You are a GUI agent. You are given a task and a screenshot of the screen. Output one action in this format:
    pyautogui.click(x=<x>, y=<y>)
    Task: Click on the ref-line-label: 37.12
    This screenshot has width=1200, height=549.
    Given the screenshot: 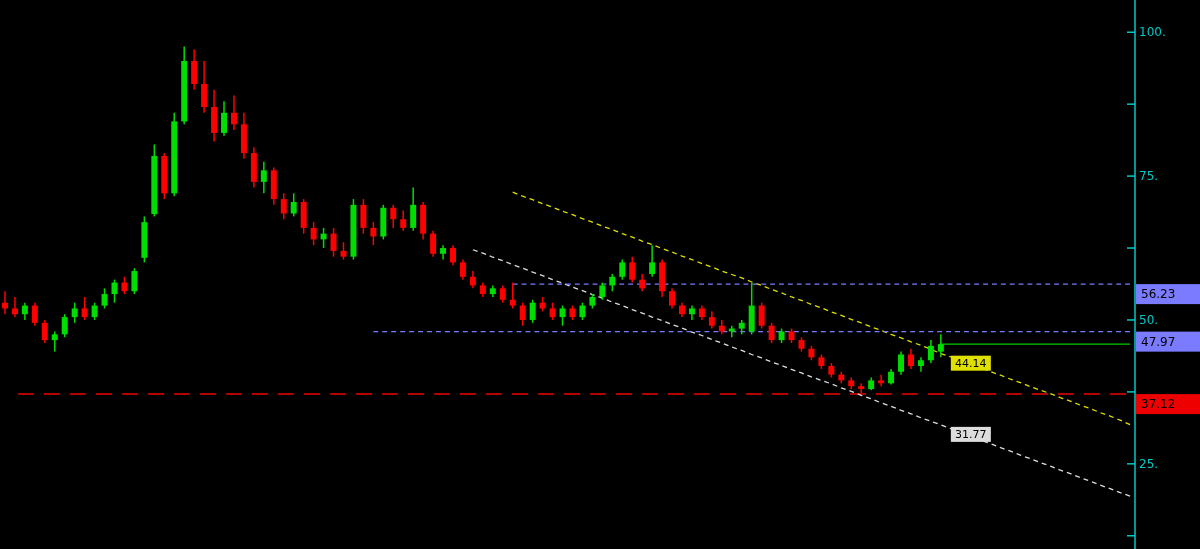 What is the action you would take?
    pyautogui.click(x=1158, y=404)
    